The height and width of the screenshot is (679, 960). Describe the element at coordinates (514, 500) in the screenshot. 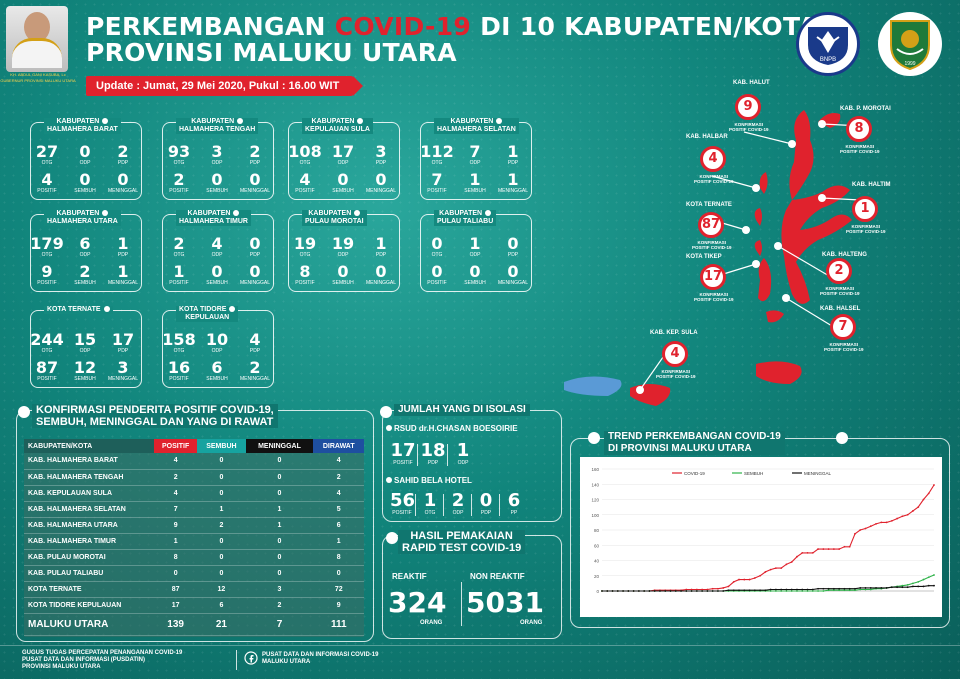

I see `isolation-number: 6` at that location.